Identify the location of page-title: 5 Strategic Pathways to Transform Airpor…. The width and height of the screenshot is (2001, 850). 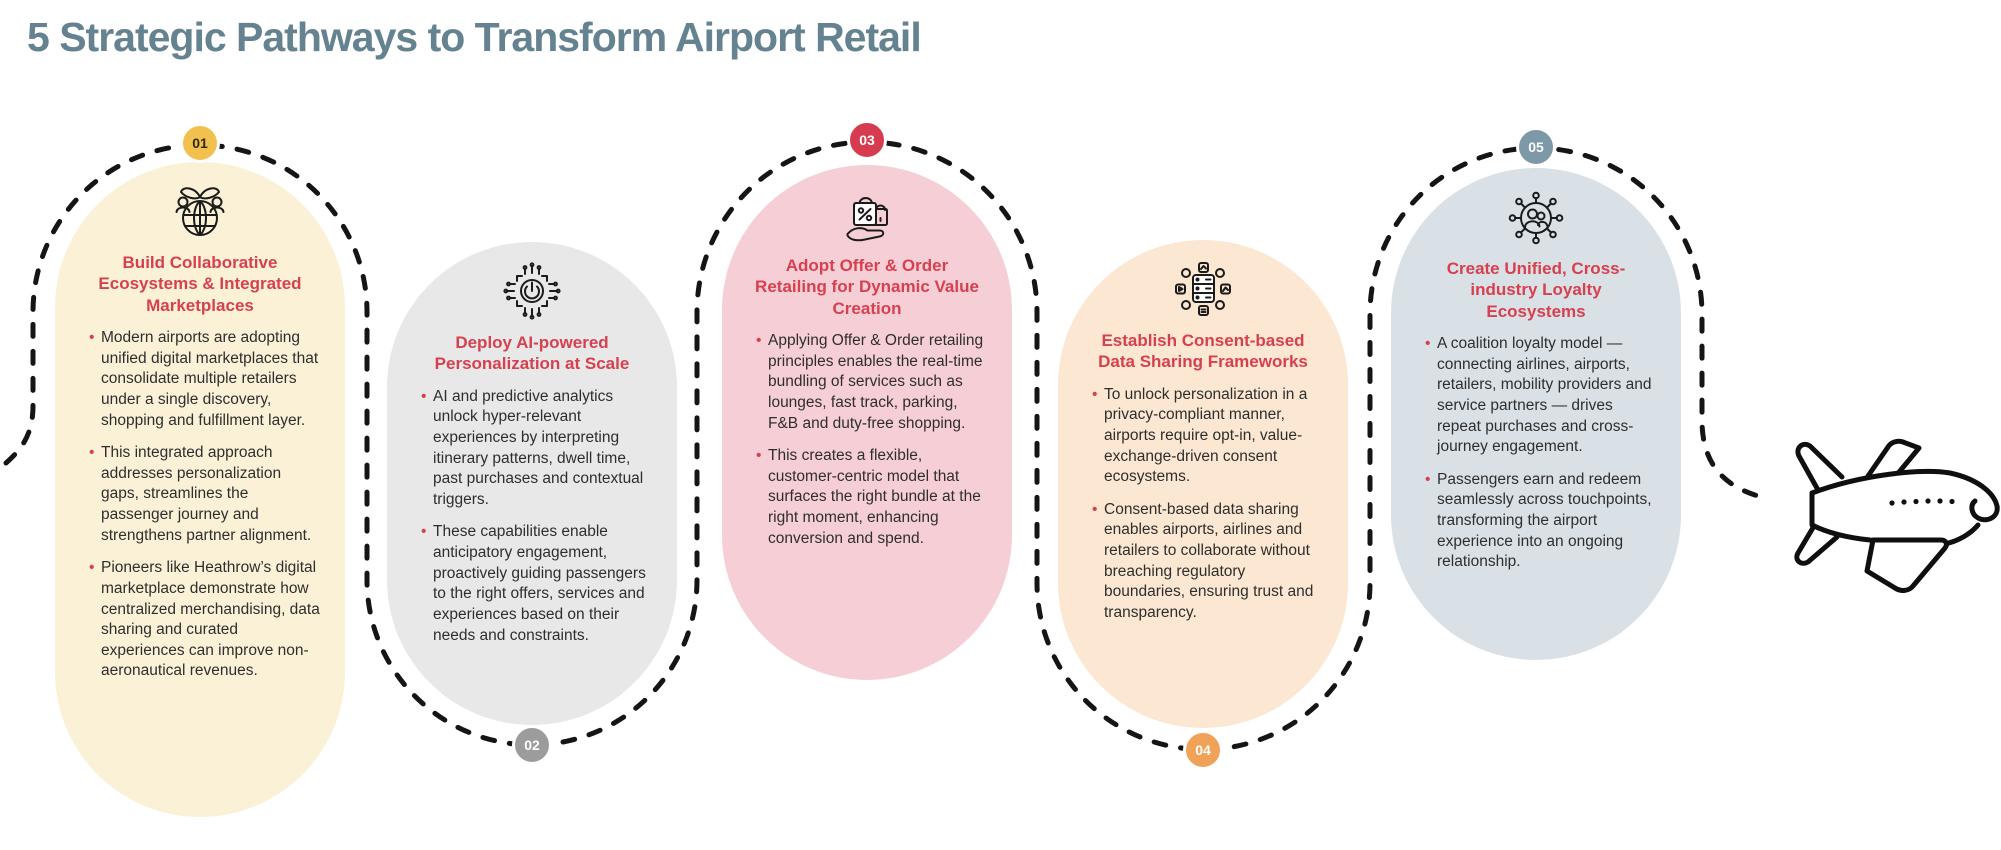
(474, 37).